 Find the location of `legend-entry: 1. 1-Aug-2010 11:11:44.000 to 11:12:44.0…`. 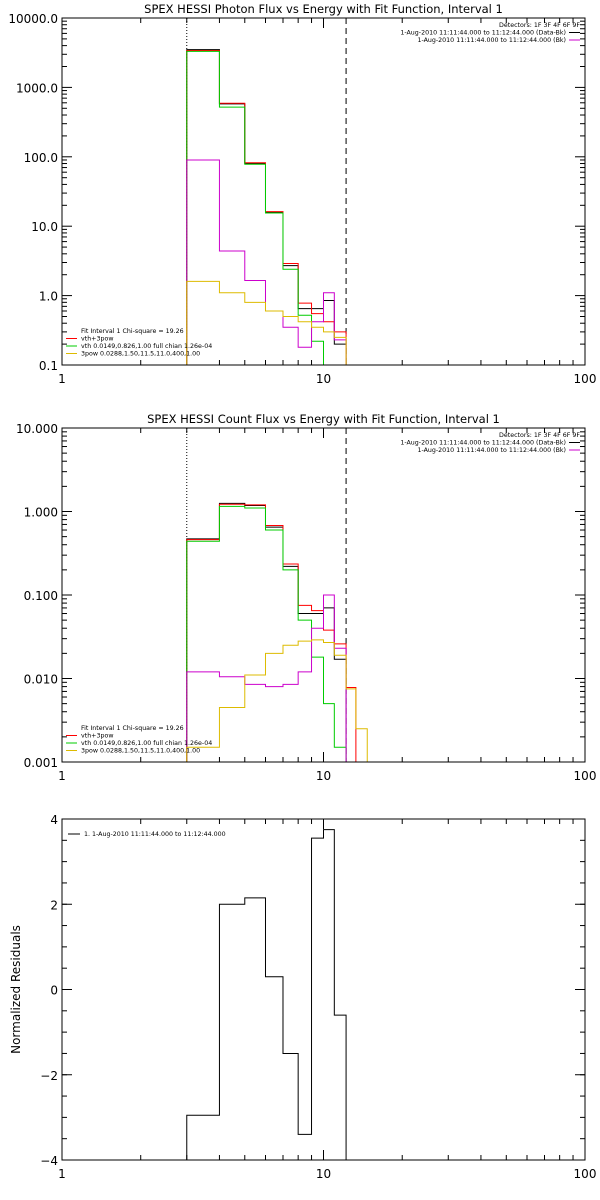

legend-entry: 1. 1-Aug-2010 11:11:44.000 to 11:12:44.0… is located at coordinates (155, 834).